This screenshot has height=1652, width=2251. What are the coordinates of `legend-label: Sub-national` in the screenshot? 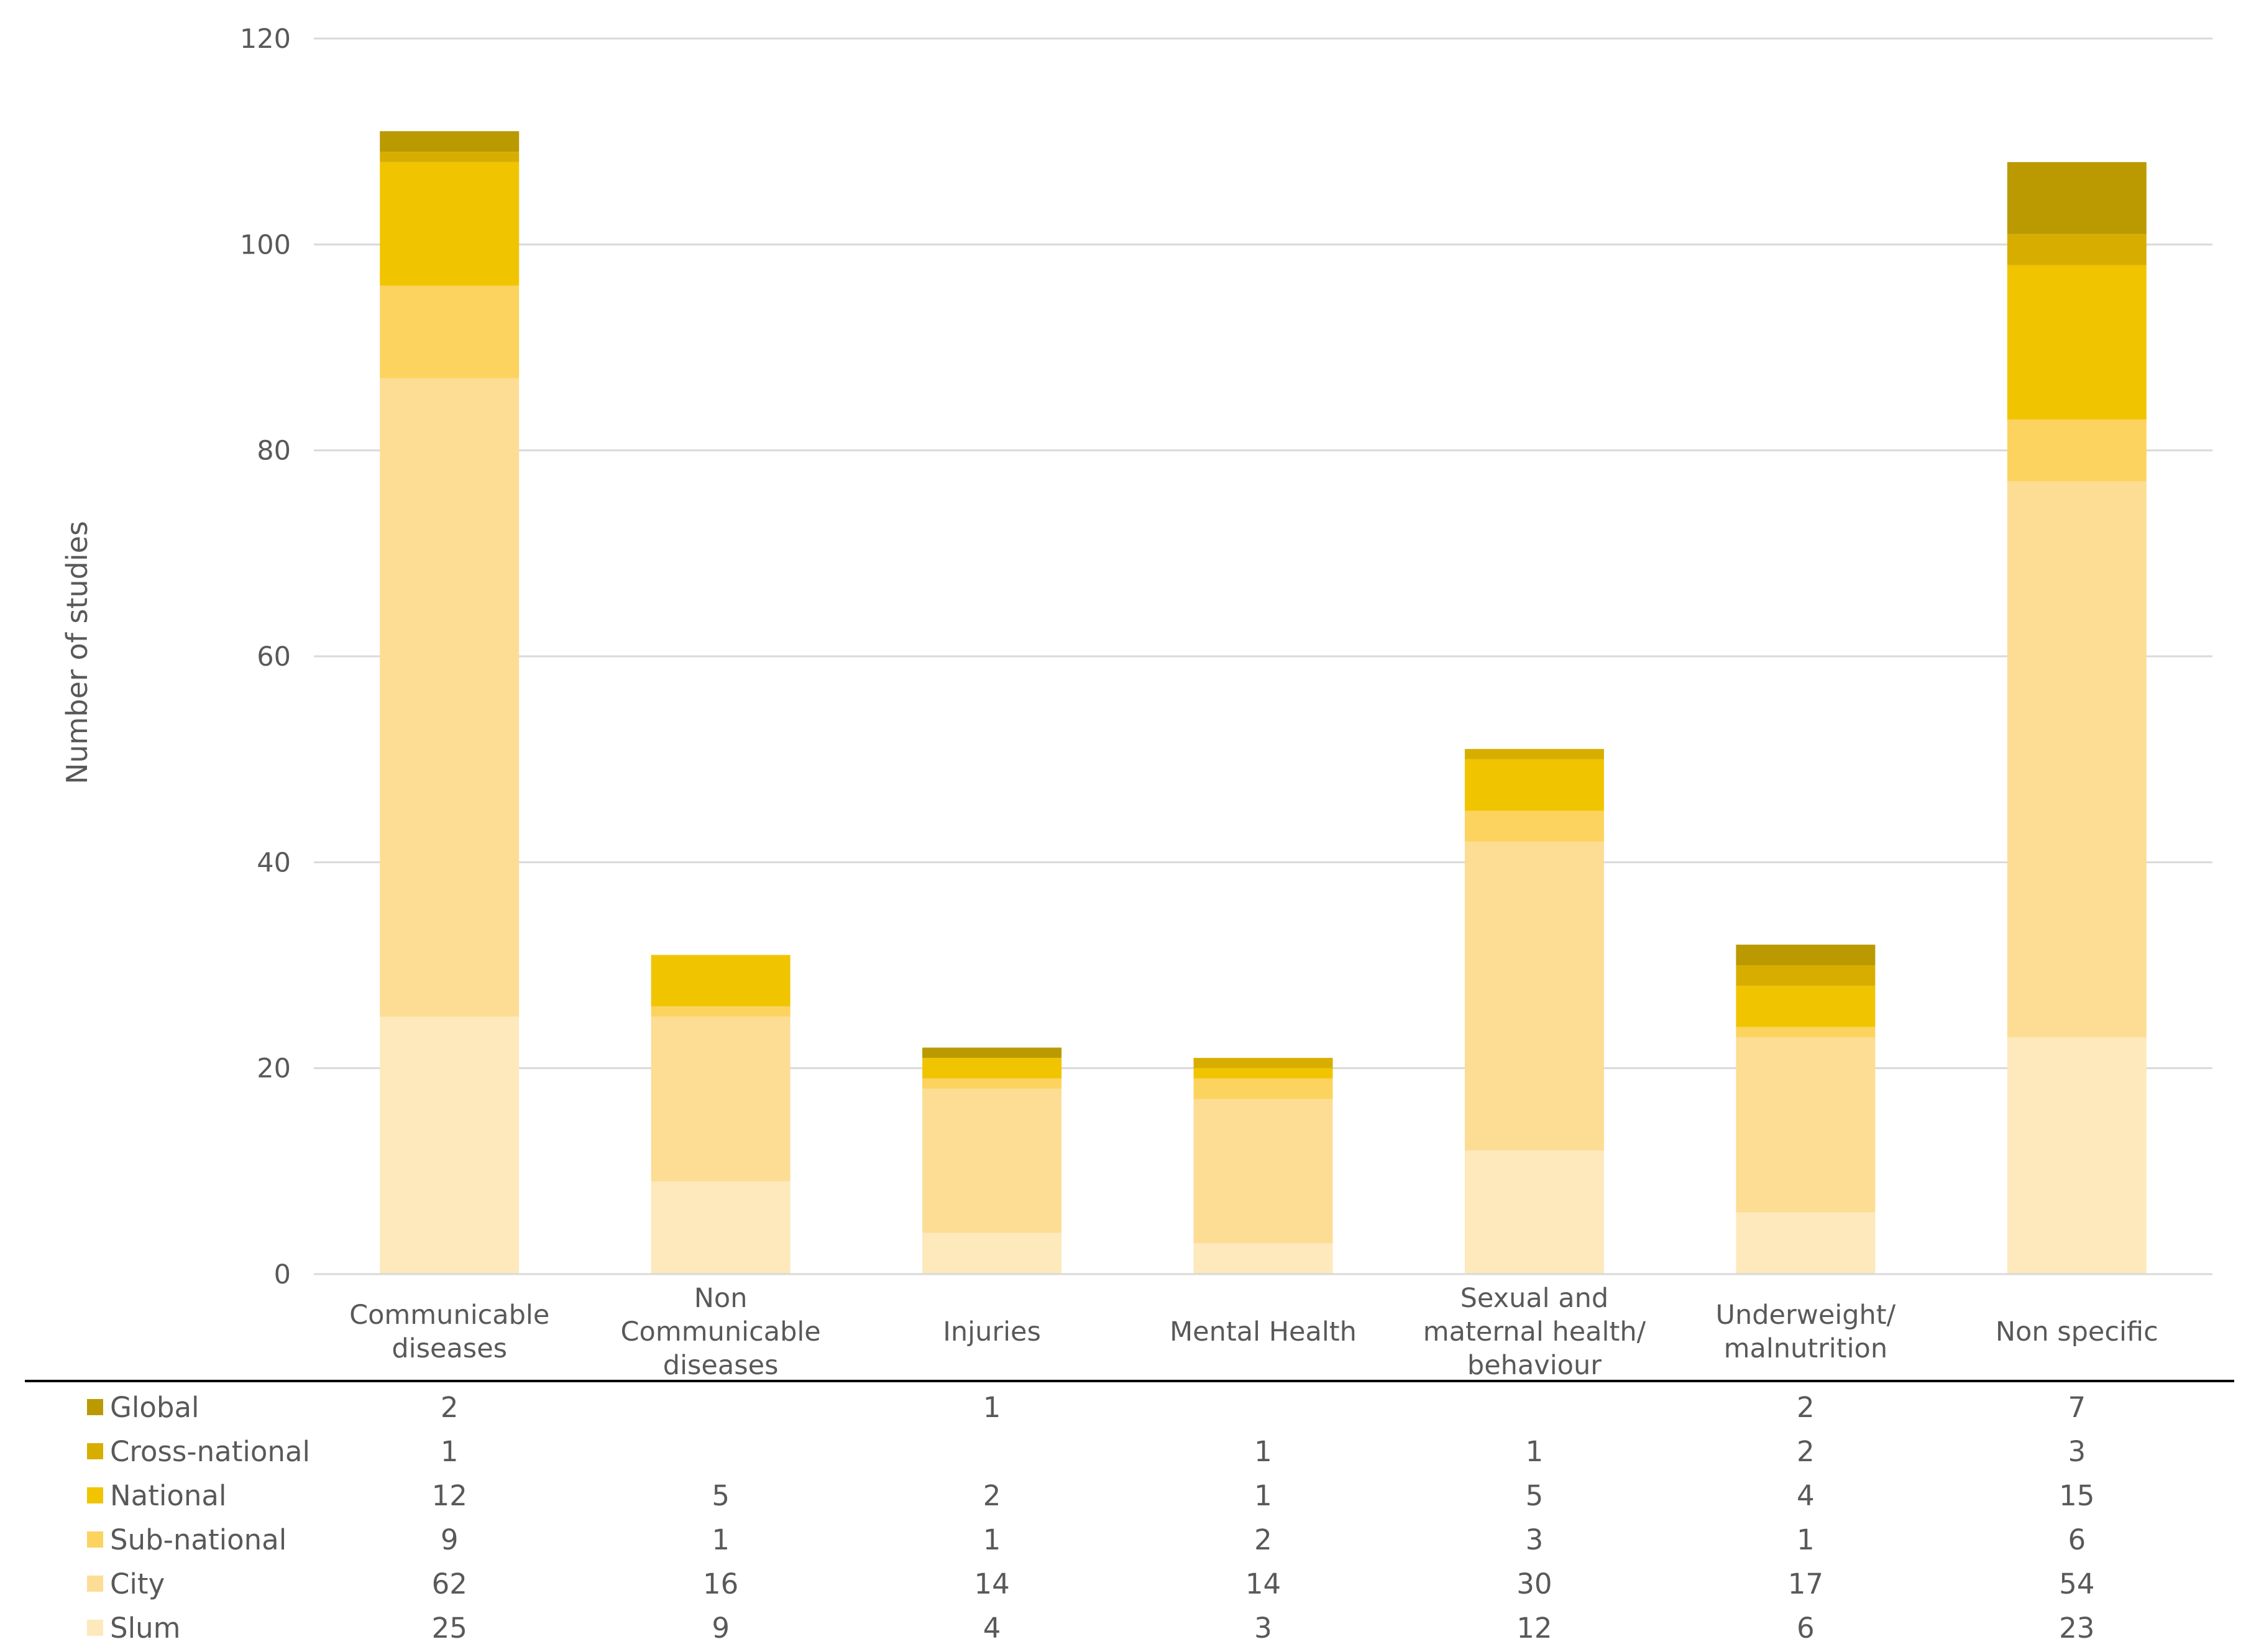 It's located at (198, 1539).